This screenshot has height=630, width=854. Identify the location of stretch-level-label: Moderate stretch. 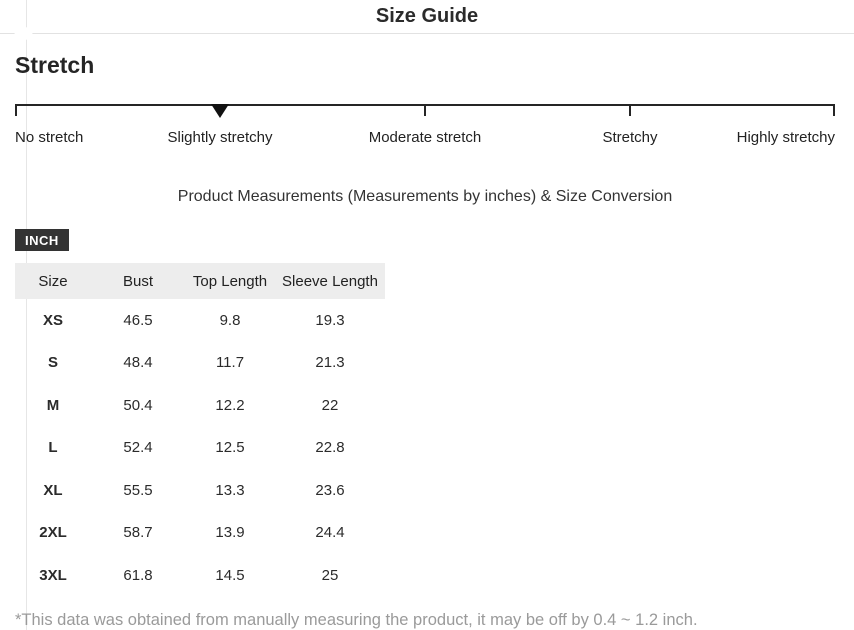
(425, 137).